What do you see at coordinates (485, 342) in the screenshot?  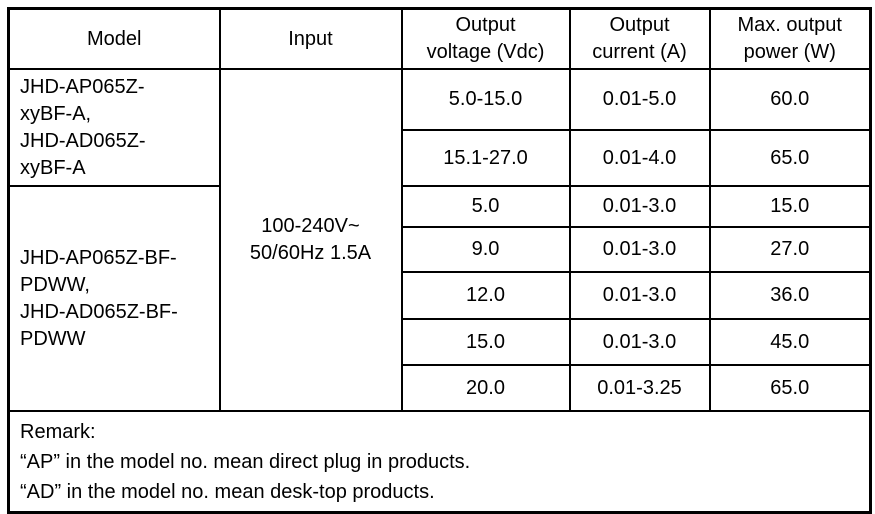 I see `voltage-cell: 15.0` at bounding box center [485, 342].